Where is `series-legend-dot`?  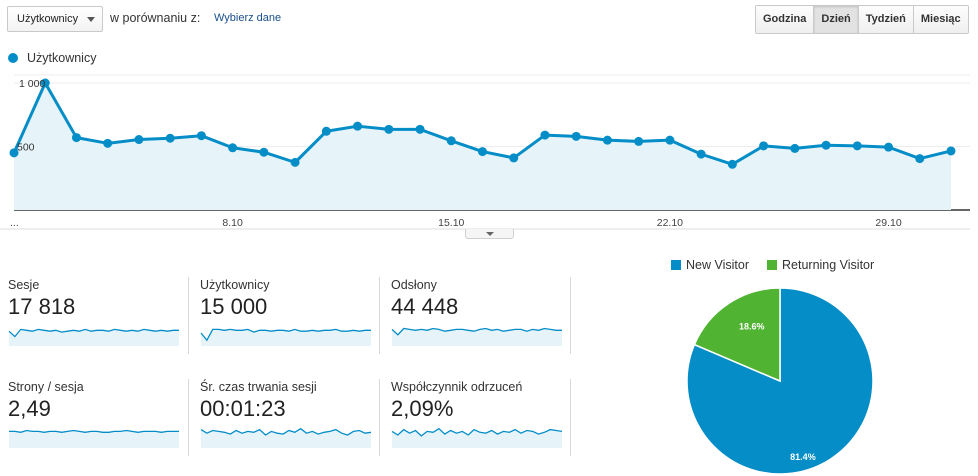
series-legend-dot is located at coordinates (13, 58).